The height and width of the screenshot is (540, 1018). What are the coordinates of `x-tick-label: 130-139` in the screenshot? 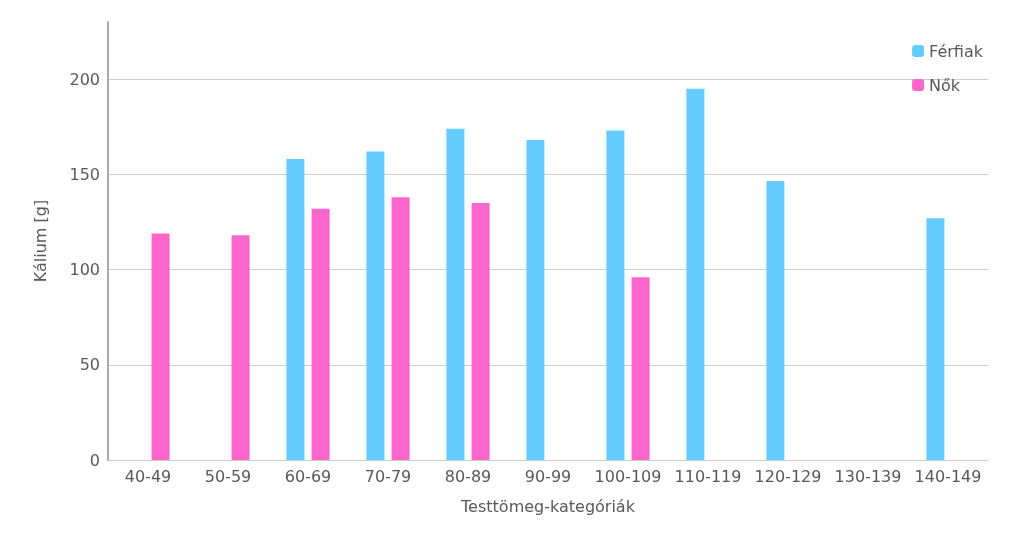 It's located at (868, 476).